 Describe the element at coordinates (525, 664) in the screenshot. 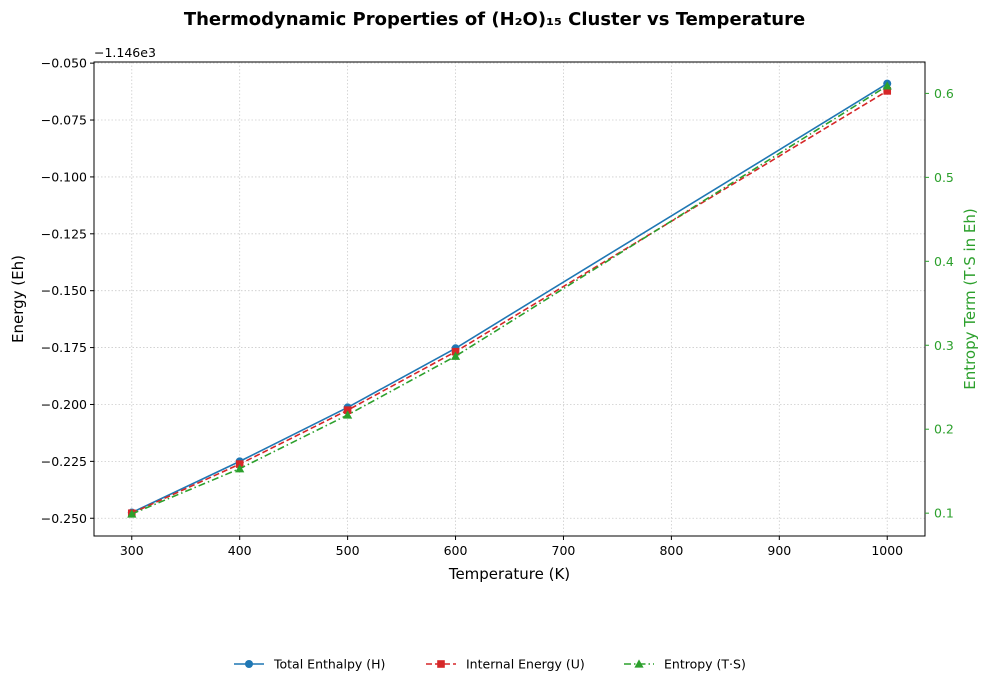

I see `legend-label: Internal Energy (U)` at that location.